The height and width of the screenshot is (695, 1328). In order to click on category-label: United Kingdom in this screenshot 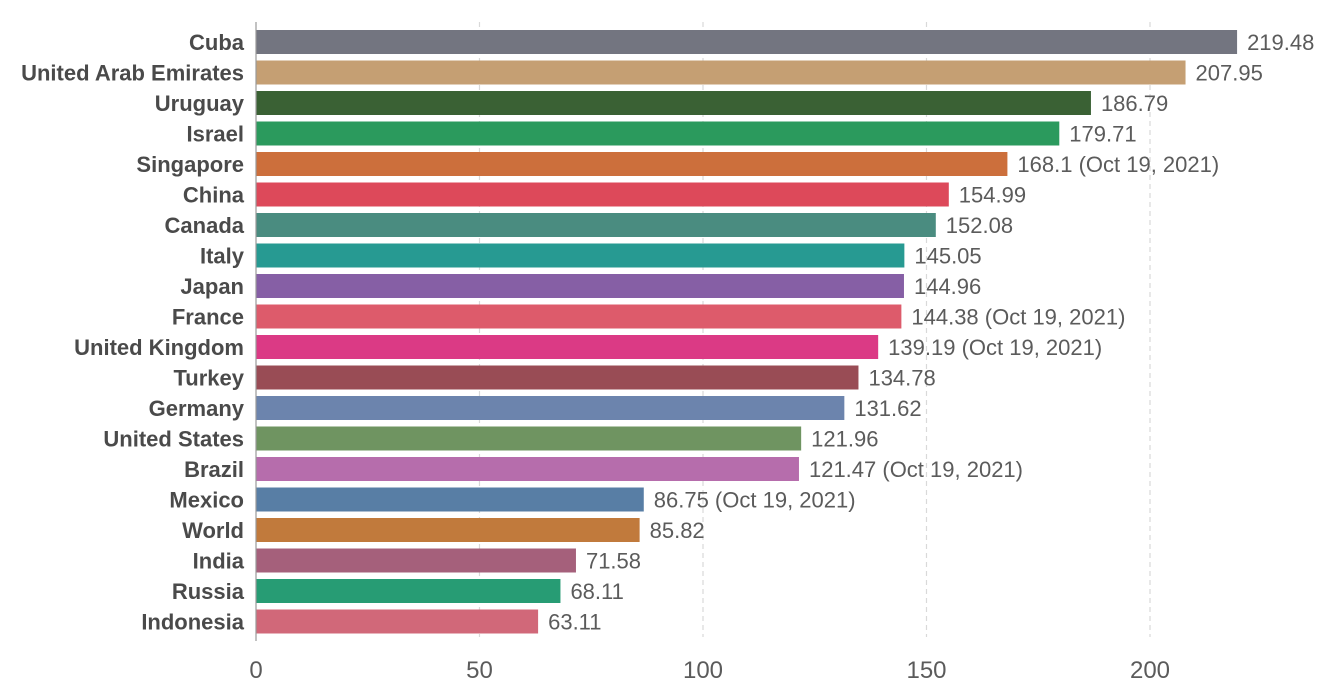, I will do `click(159, 347)`.